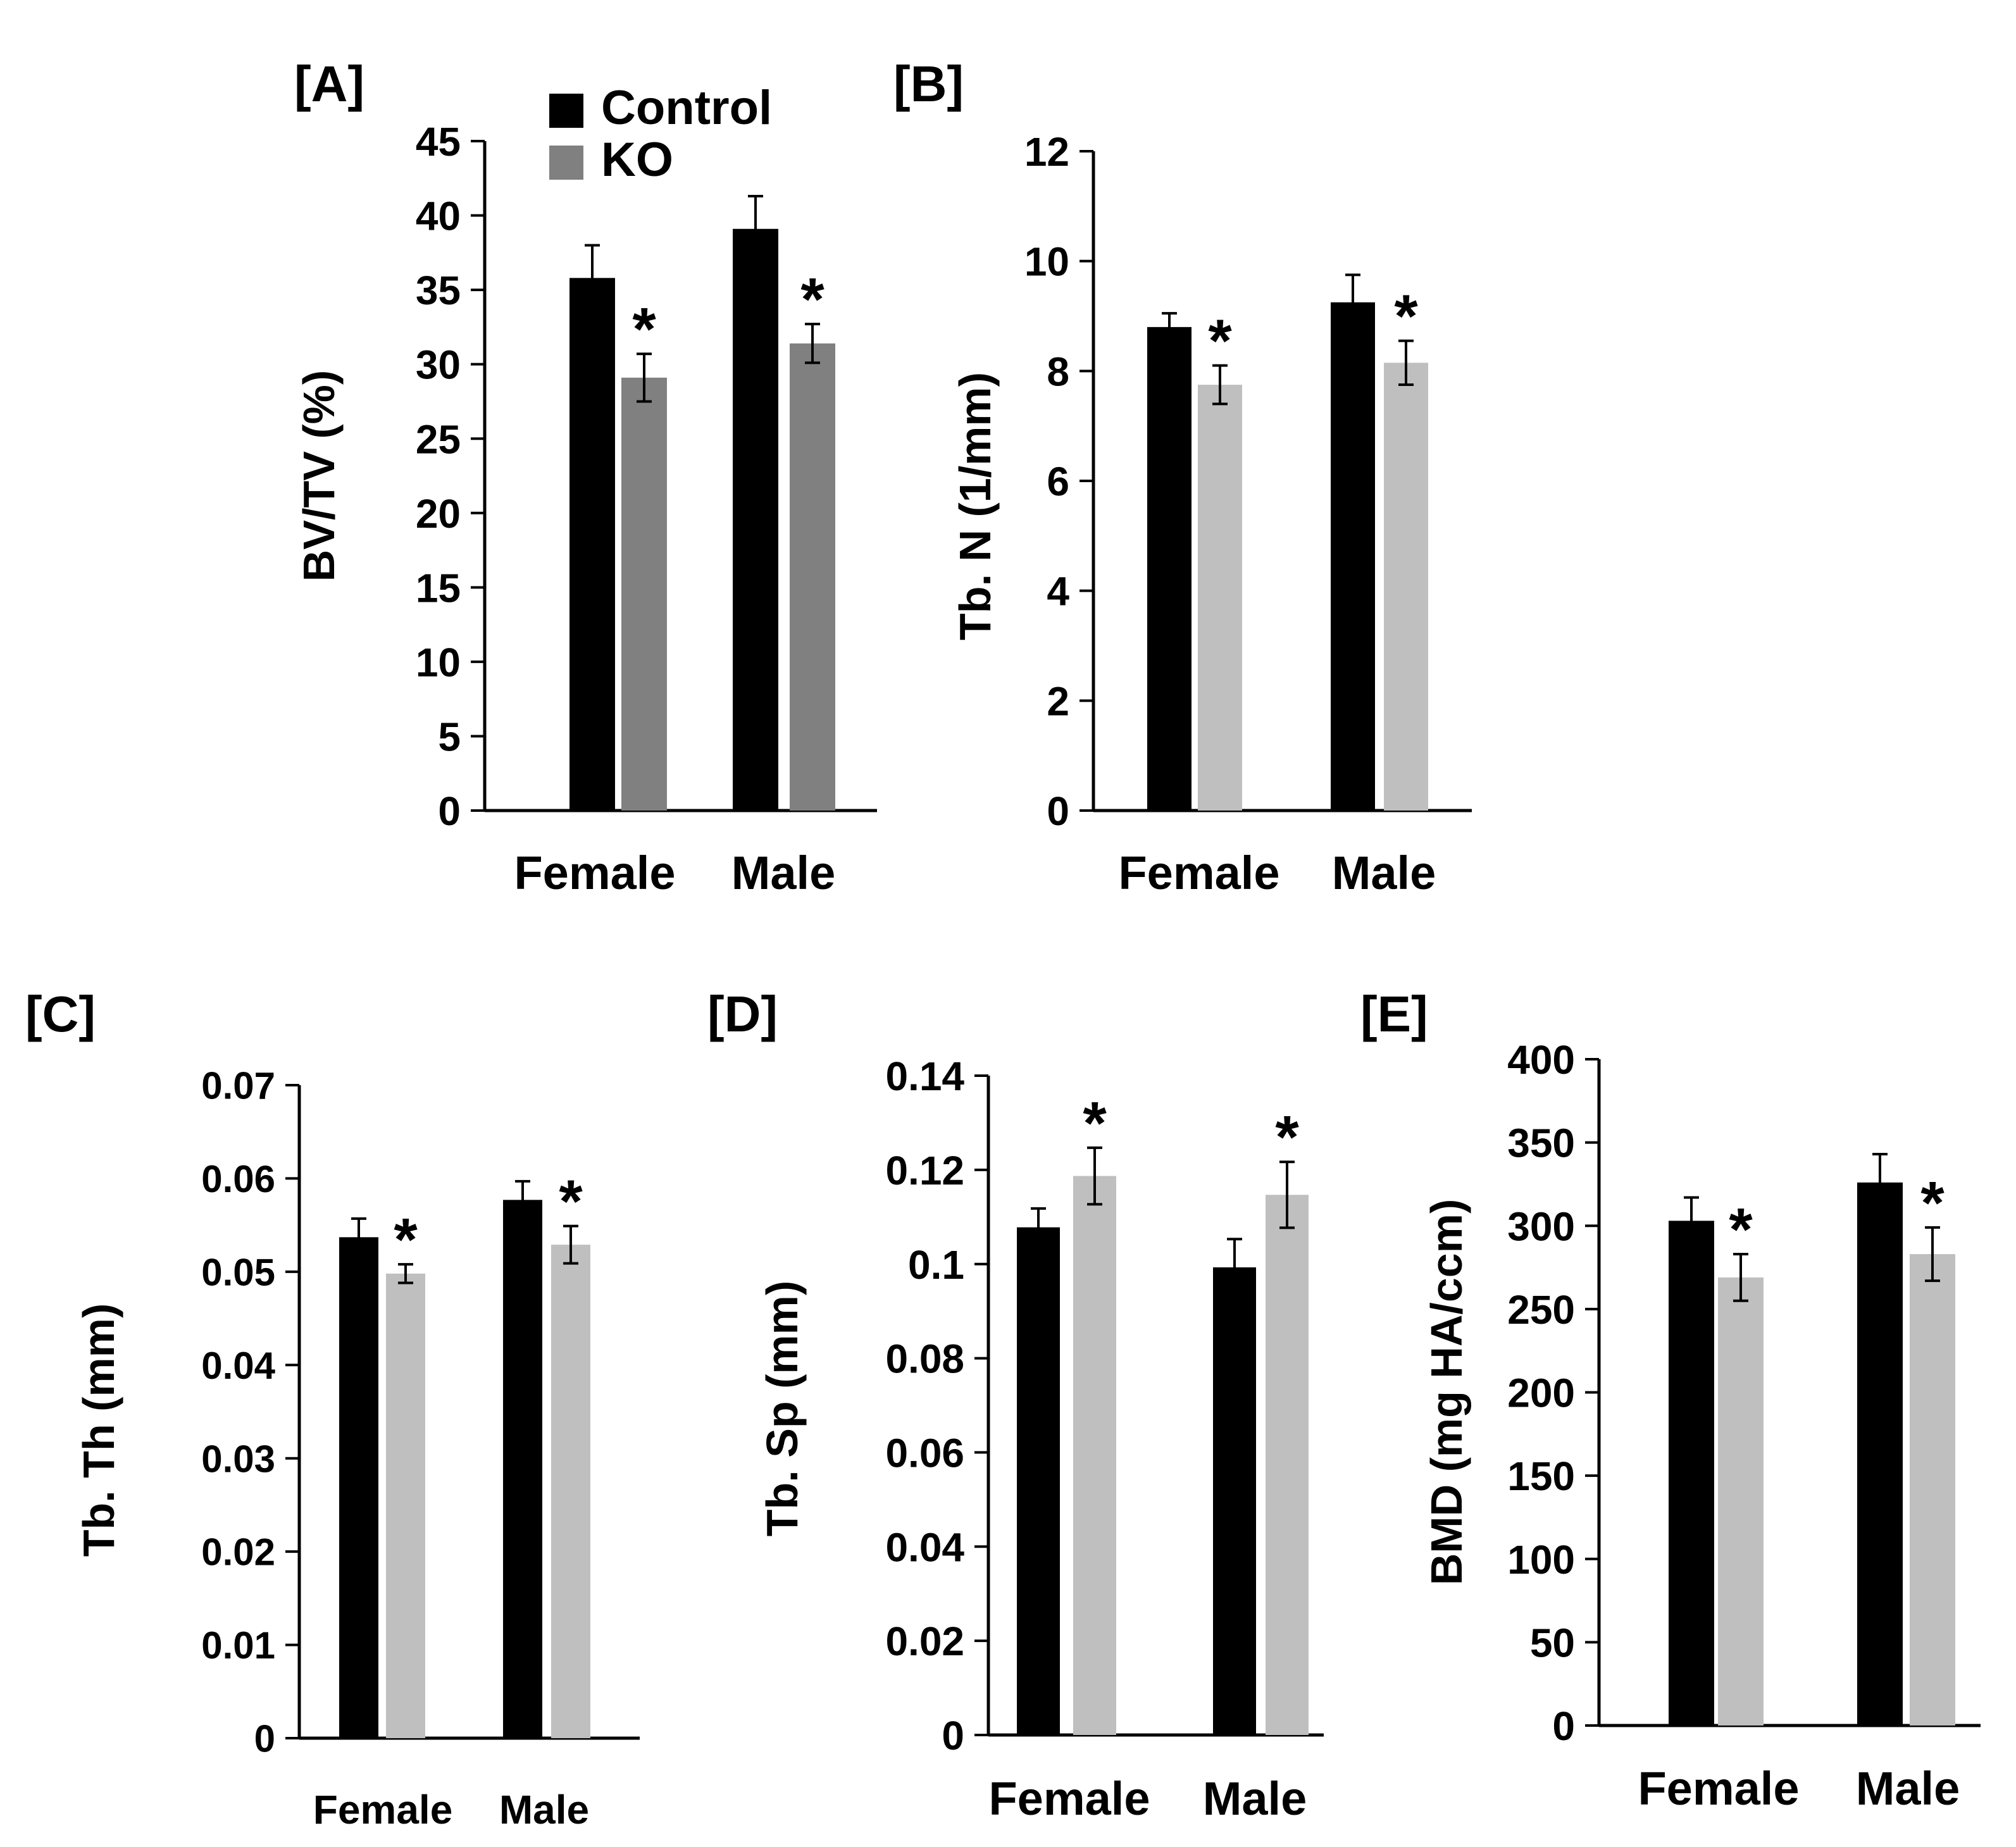 The width and height of the screenshot is (2016, 1847). What do you see at coordinates (1541, 1476) in the screenshot?
I see `y-tick-label: 150` at bounding box center [1541, 1476].